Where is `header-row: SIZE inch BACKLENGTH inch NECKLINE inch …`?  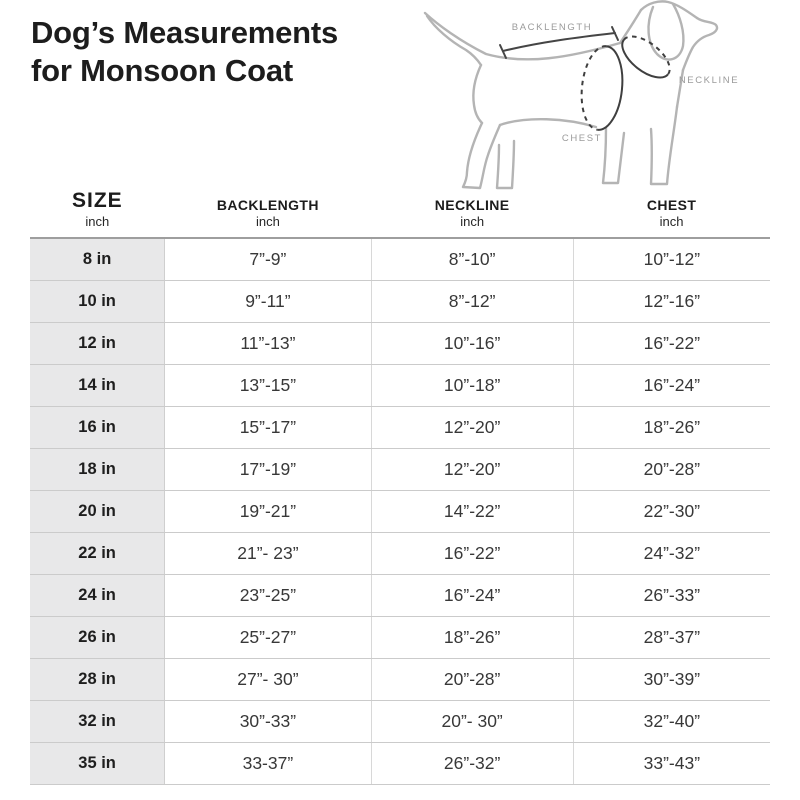
header-row: SIZE inch BACKLENGTH inch NECKLINE inch … is located at coordinates (400, 214).